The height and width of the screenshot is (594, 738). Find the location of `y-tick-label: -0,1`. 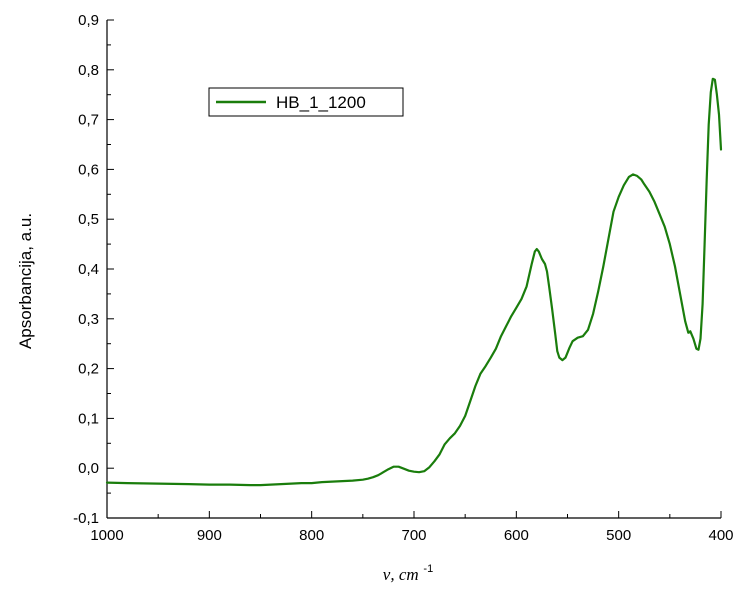

y-tick-label: -0,1 is located at coordinates (86, 518).